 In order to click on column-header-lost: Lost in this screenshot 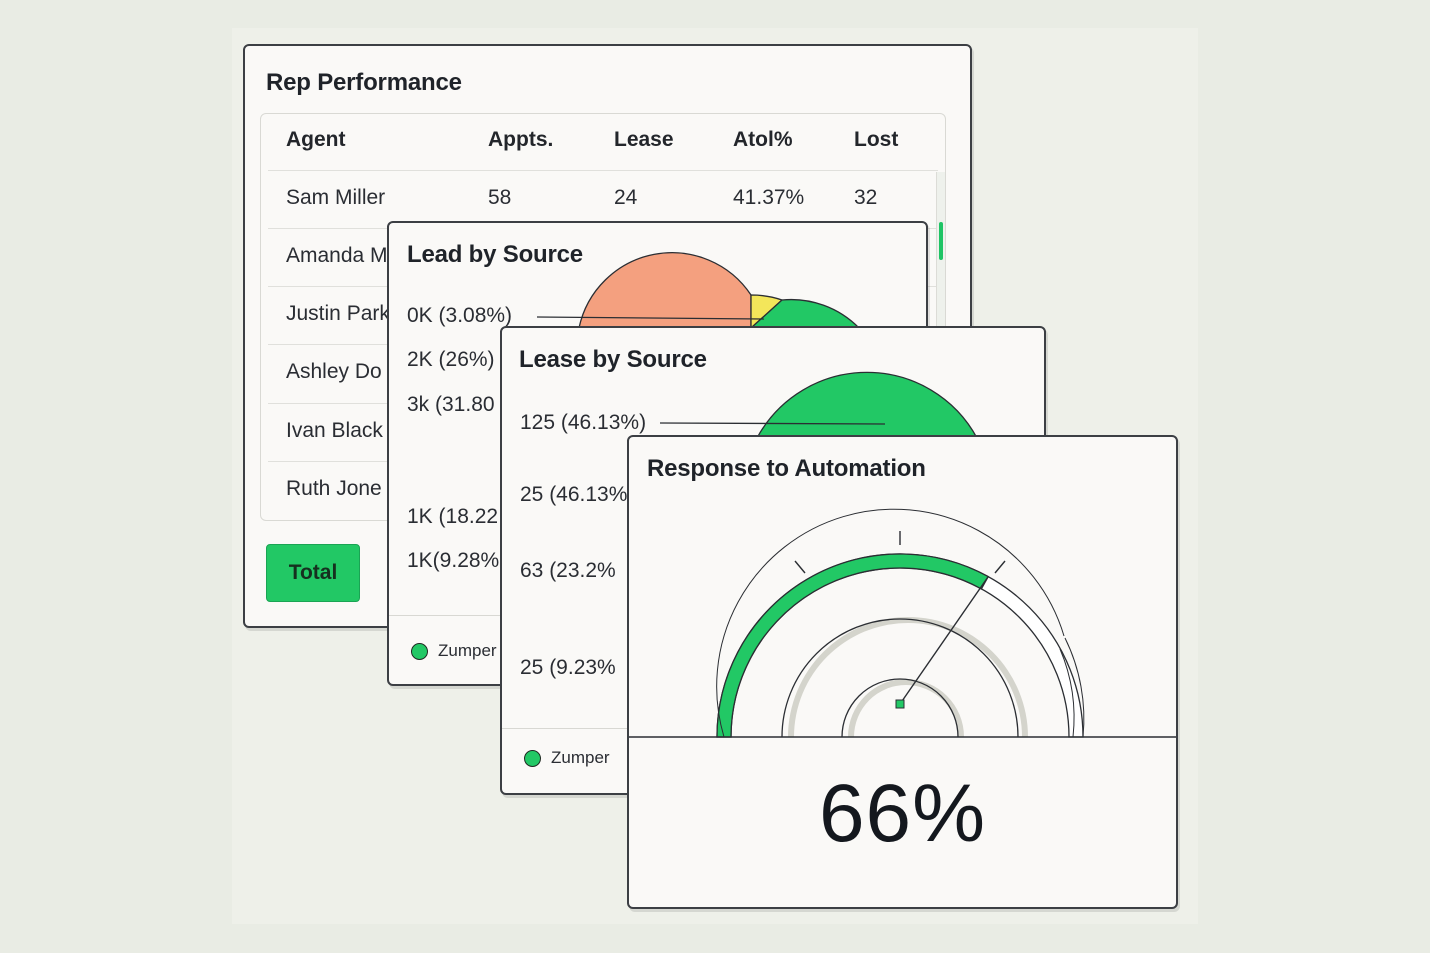, I will do `click(876, 139)`.